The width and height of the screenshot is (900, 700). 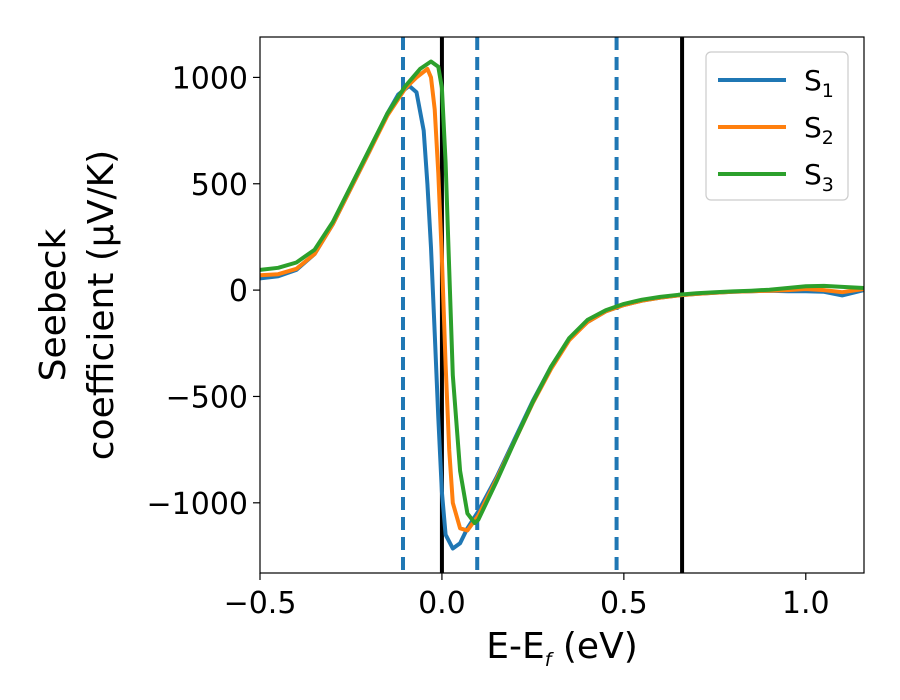 I want to click on y-tick-label: −500, so click(x=207, y=397).